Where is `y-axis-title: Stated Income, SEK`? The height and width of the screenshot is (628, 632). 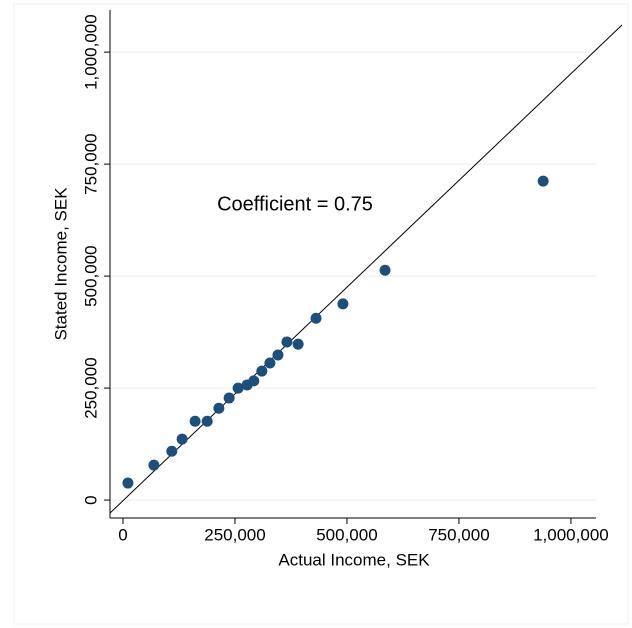 y-axis-title: Stated Income, SEK is located at coordinates (60, 264).